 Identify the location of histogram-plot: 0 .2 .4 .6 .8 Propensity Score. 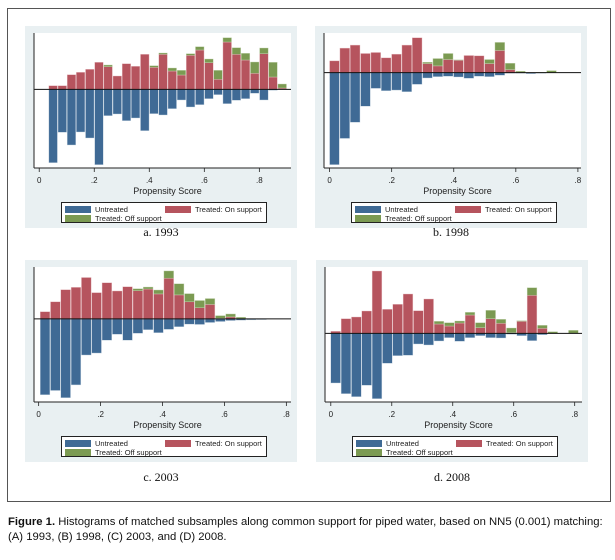
(453, 348).